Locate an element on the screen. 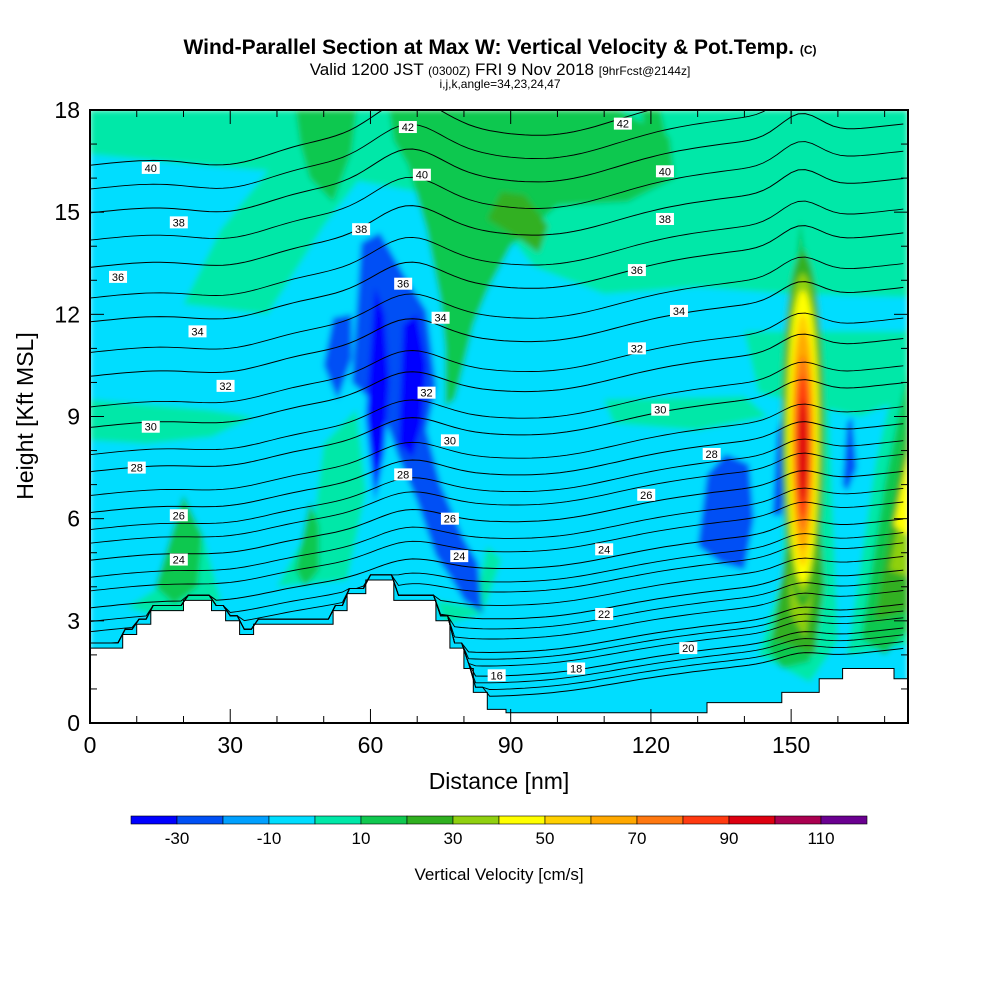  contour-label-text: 24 is located at coordinates (179, 561).